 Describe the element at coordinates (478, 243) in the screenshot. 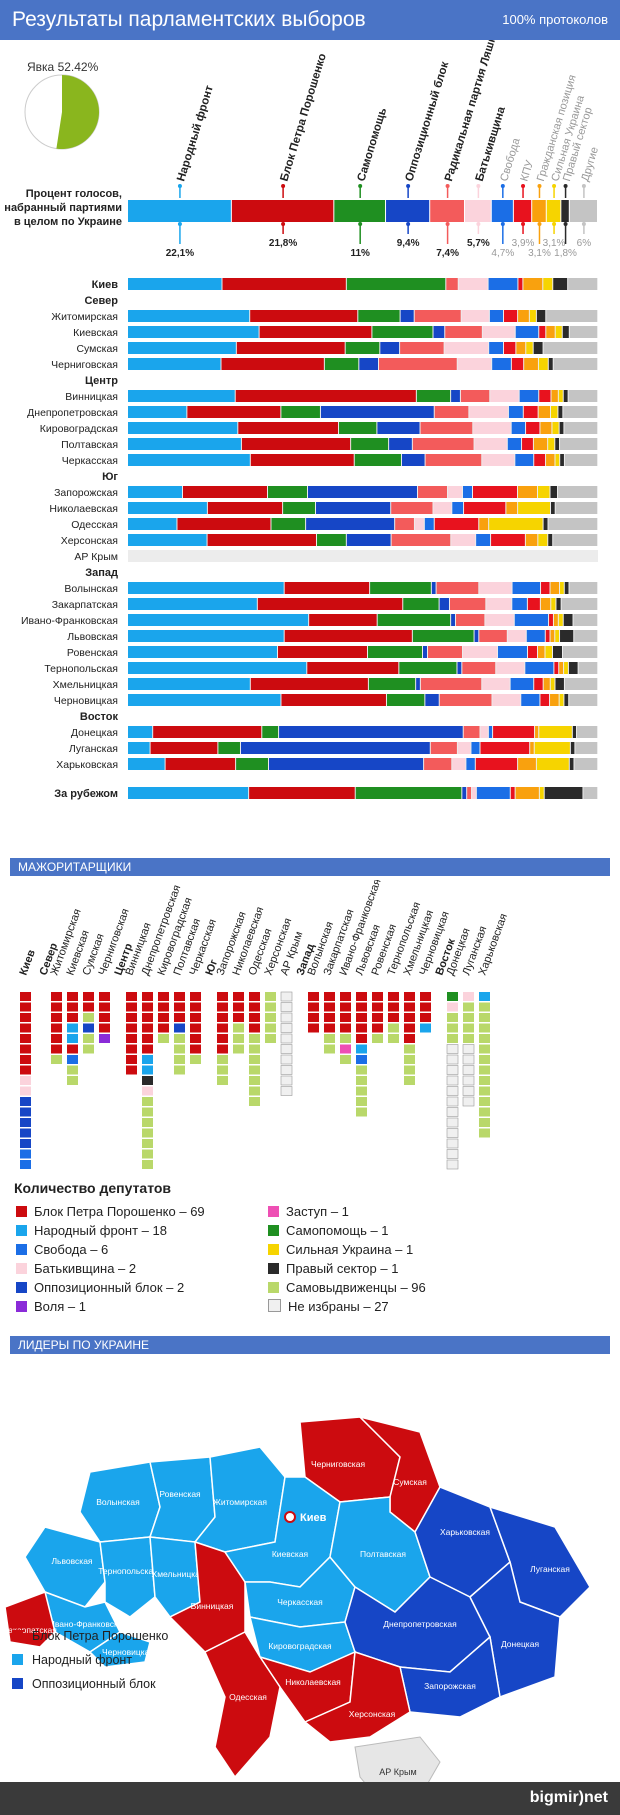

I see `party-percent: 5,7%` at that location.